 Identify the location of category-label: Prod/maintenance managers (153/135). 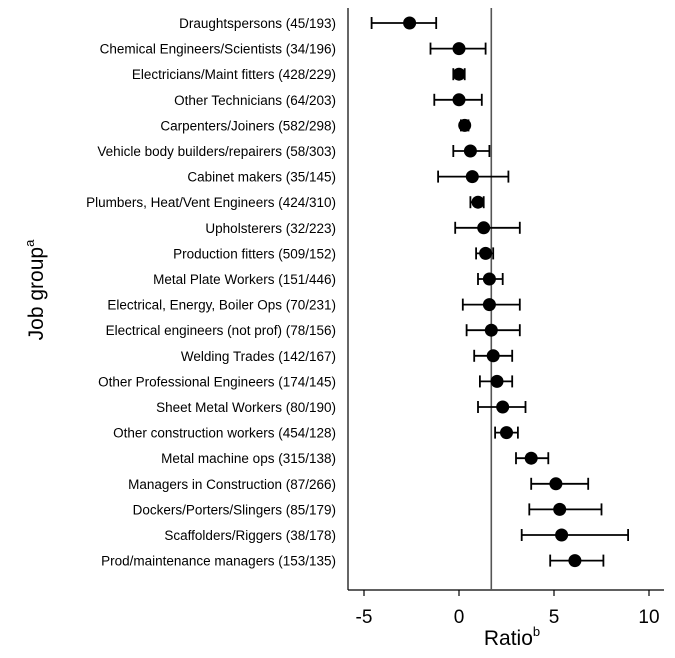
(218, 561).